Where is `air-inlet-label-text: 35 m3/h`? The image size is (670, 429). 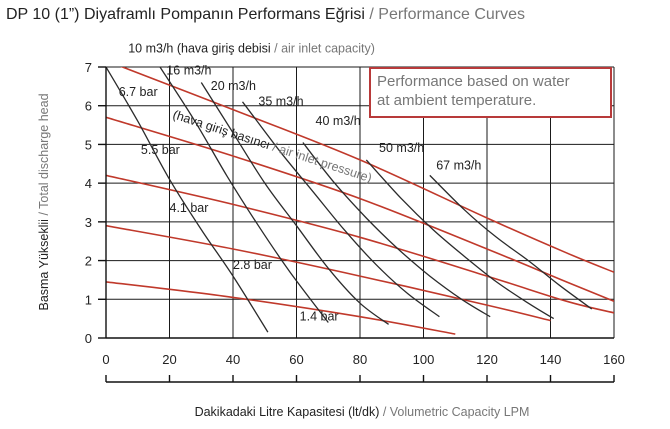 air-inlet-label-text: 35 m3/h is located at coordinates (280, 102).